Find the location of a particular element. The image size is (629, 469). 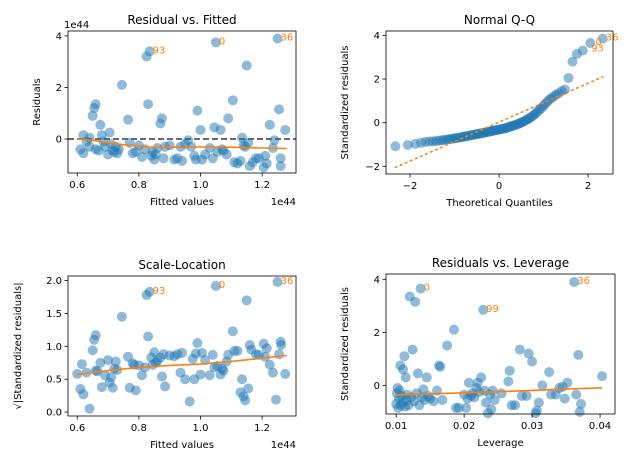

x-tick-label: 0.6 is located at coordinates (77, 428).